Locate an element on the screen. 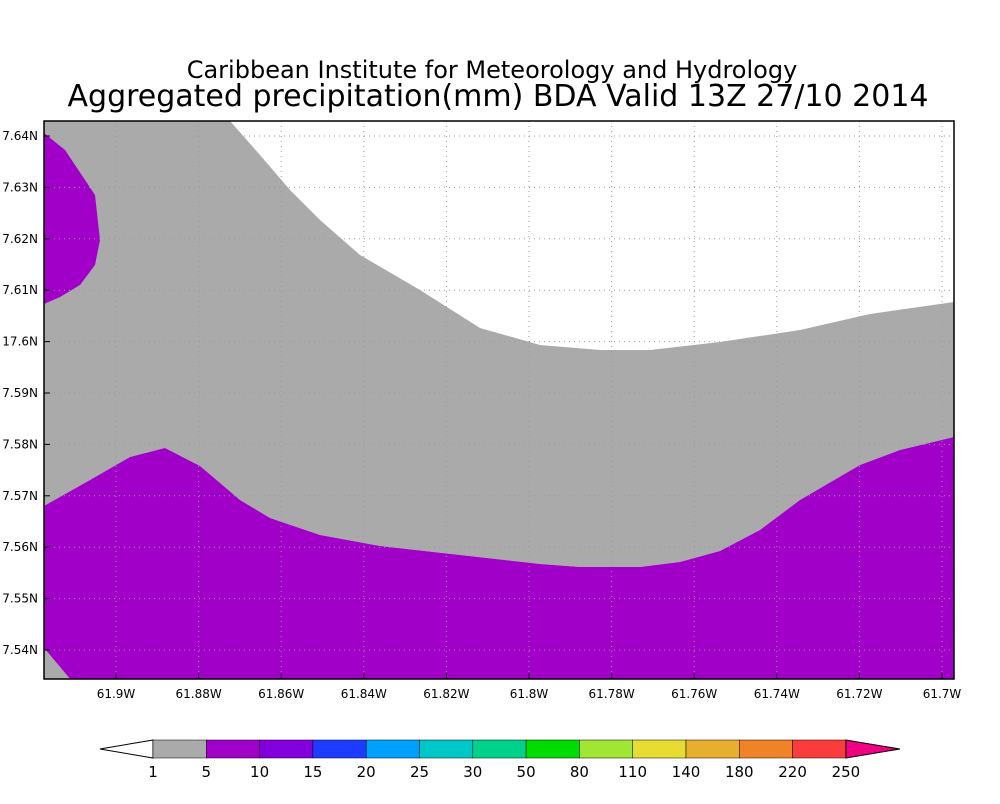 This screenshot has width=1000, height=804. y-tick-label: 7.64N is located at coordinates (20, 136).